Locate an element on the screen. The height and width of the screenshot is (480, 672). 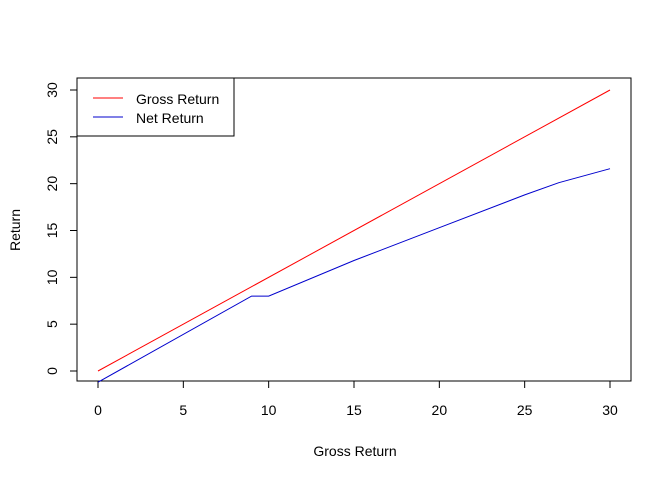
y-tick-label: 20 is located at coordinates (52, 184).